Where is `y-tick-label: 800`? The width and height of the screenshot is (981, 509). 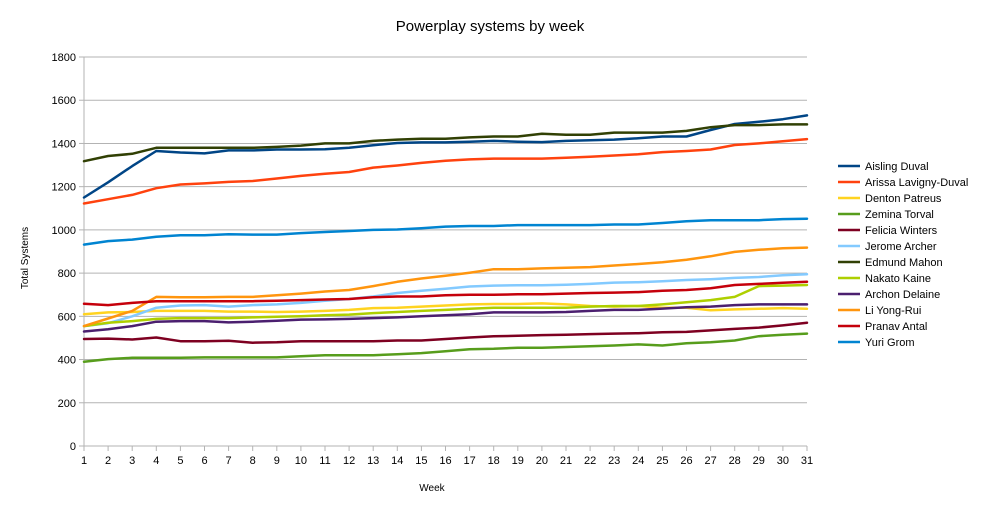
y-tick-label: 800 is located at coordinates (67, 274).